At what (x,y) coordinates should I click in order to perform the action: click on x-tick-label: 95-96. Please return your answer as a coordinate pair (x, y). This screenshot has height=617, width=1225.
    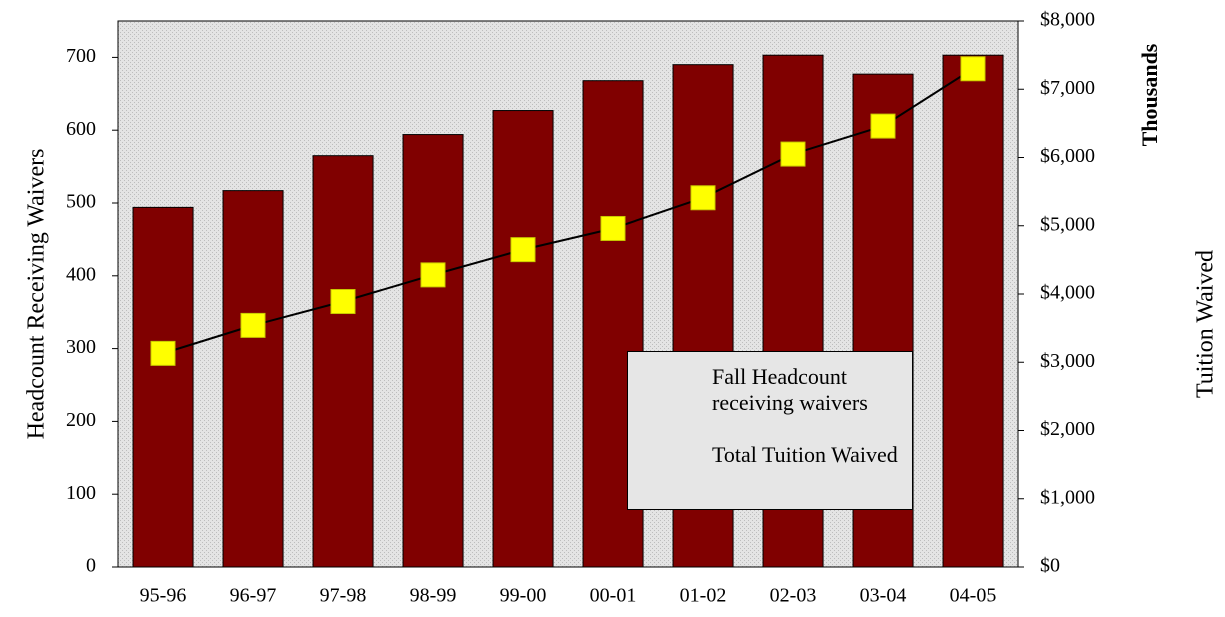
    Looking at the image, I should click on (163, 596).